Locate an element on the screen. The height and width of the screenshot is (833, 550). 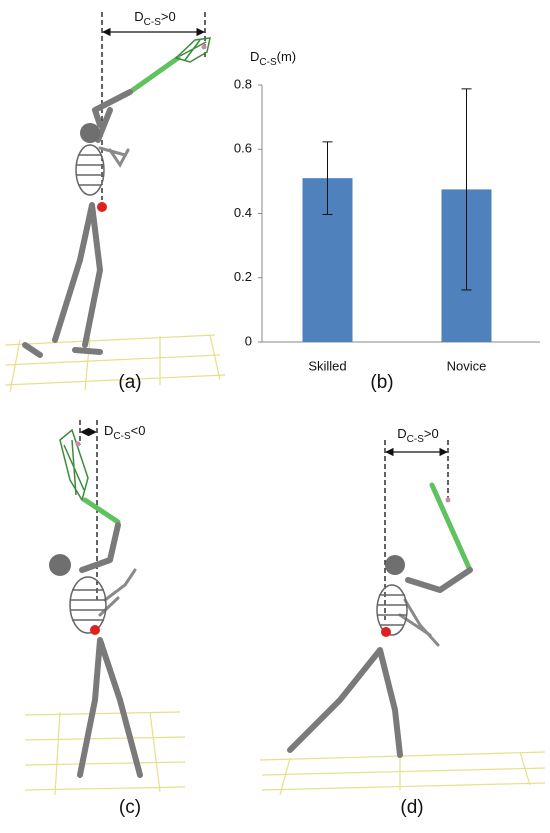
annotation: DC-S<0 is located at coordinates (124, 432).